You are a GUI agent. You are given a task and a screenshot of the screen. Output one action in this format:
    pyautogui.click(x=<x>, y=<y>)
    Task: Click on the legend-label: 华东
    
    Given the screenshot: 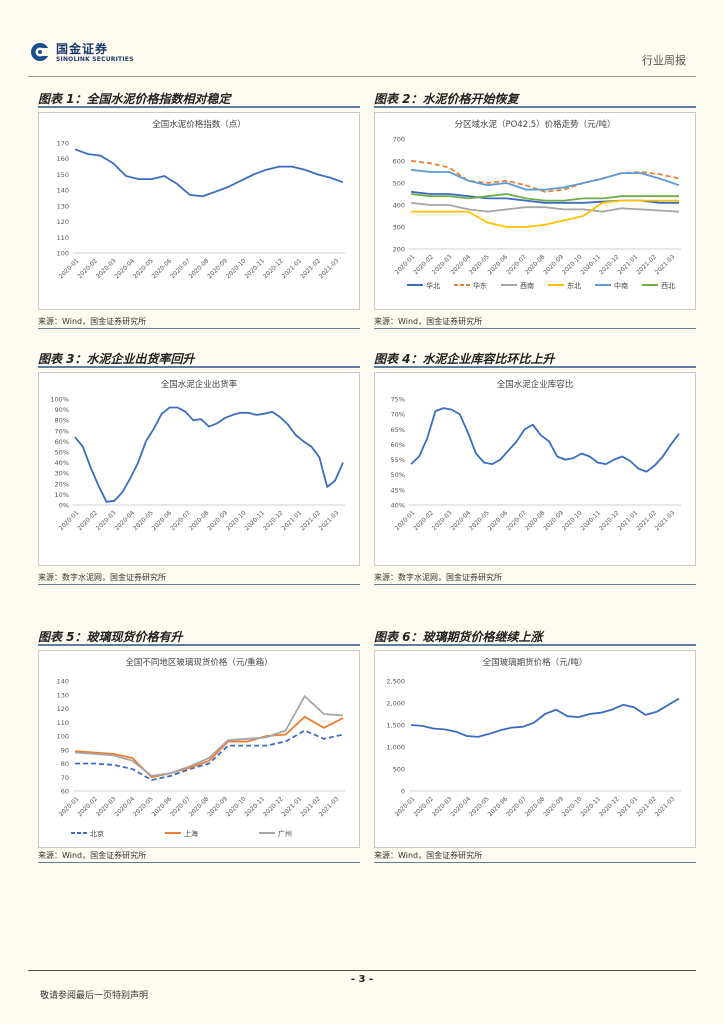 What is the action you would take?
    pyautogui.click(x=480, y=285)
    